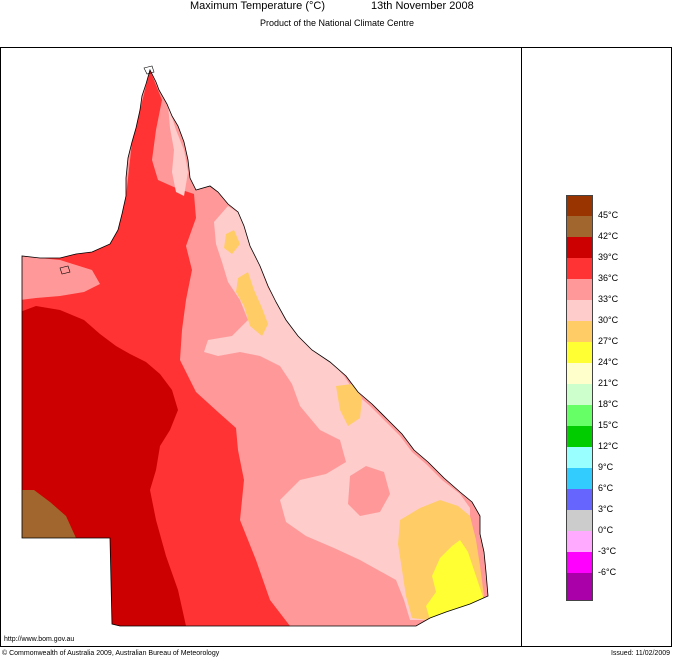 This screenshot has height=659, width=674. I want to click on legend-label: 15°C, so click(608, 425).